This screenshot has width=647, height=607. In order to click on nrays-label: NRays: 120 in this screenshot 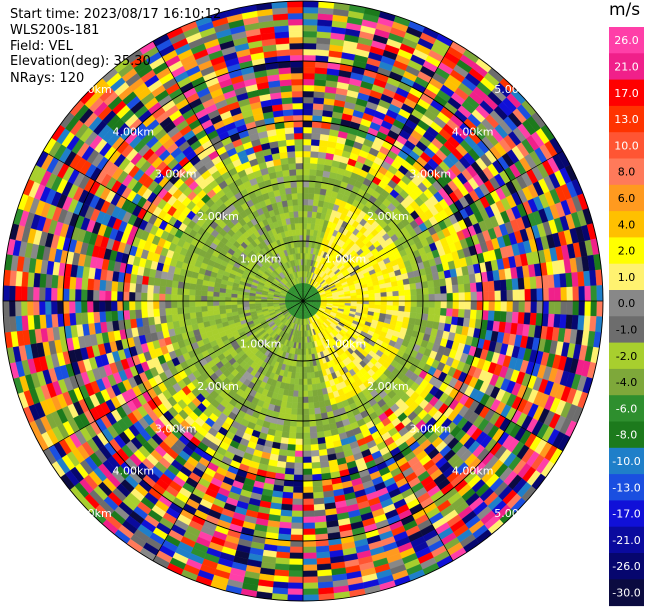, I will do `click(47, 78)`.